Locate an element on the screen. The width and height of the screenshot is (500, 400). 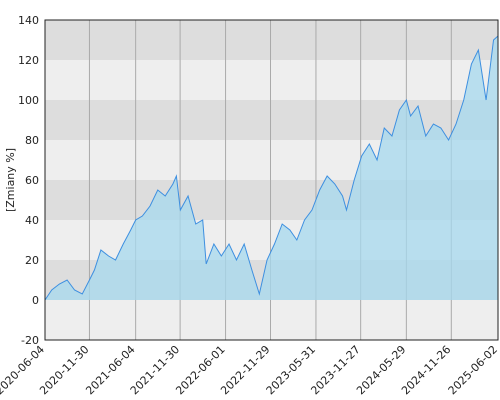
y-tick-label: 120 is located at coordinates (28, 60).